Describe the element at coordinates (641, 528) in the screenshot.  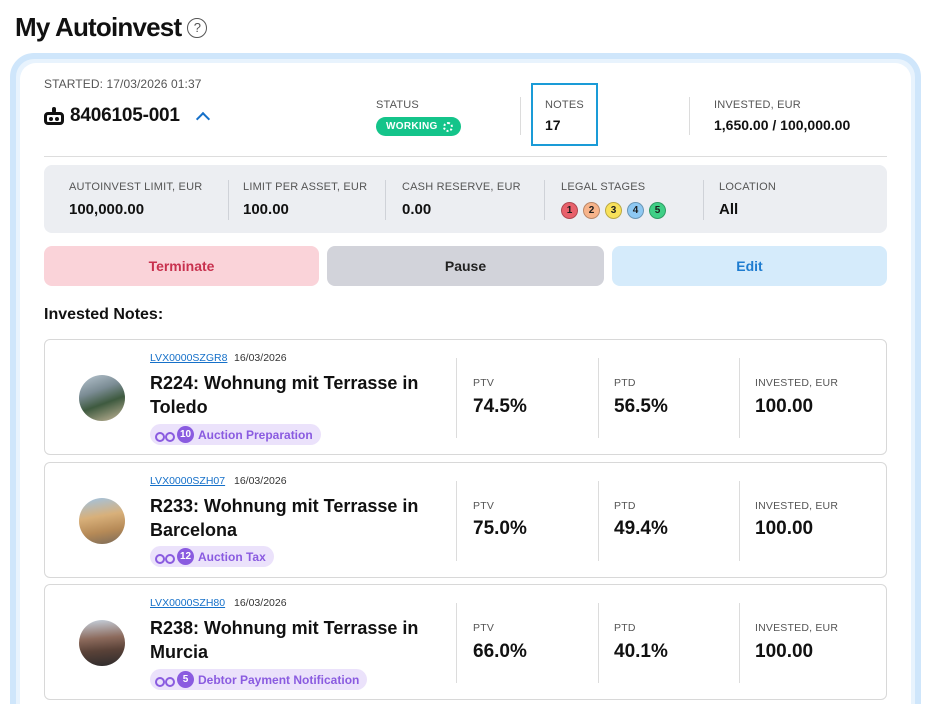
I see `ptd-value: 49.4%` at that location.